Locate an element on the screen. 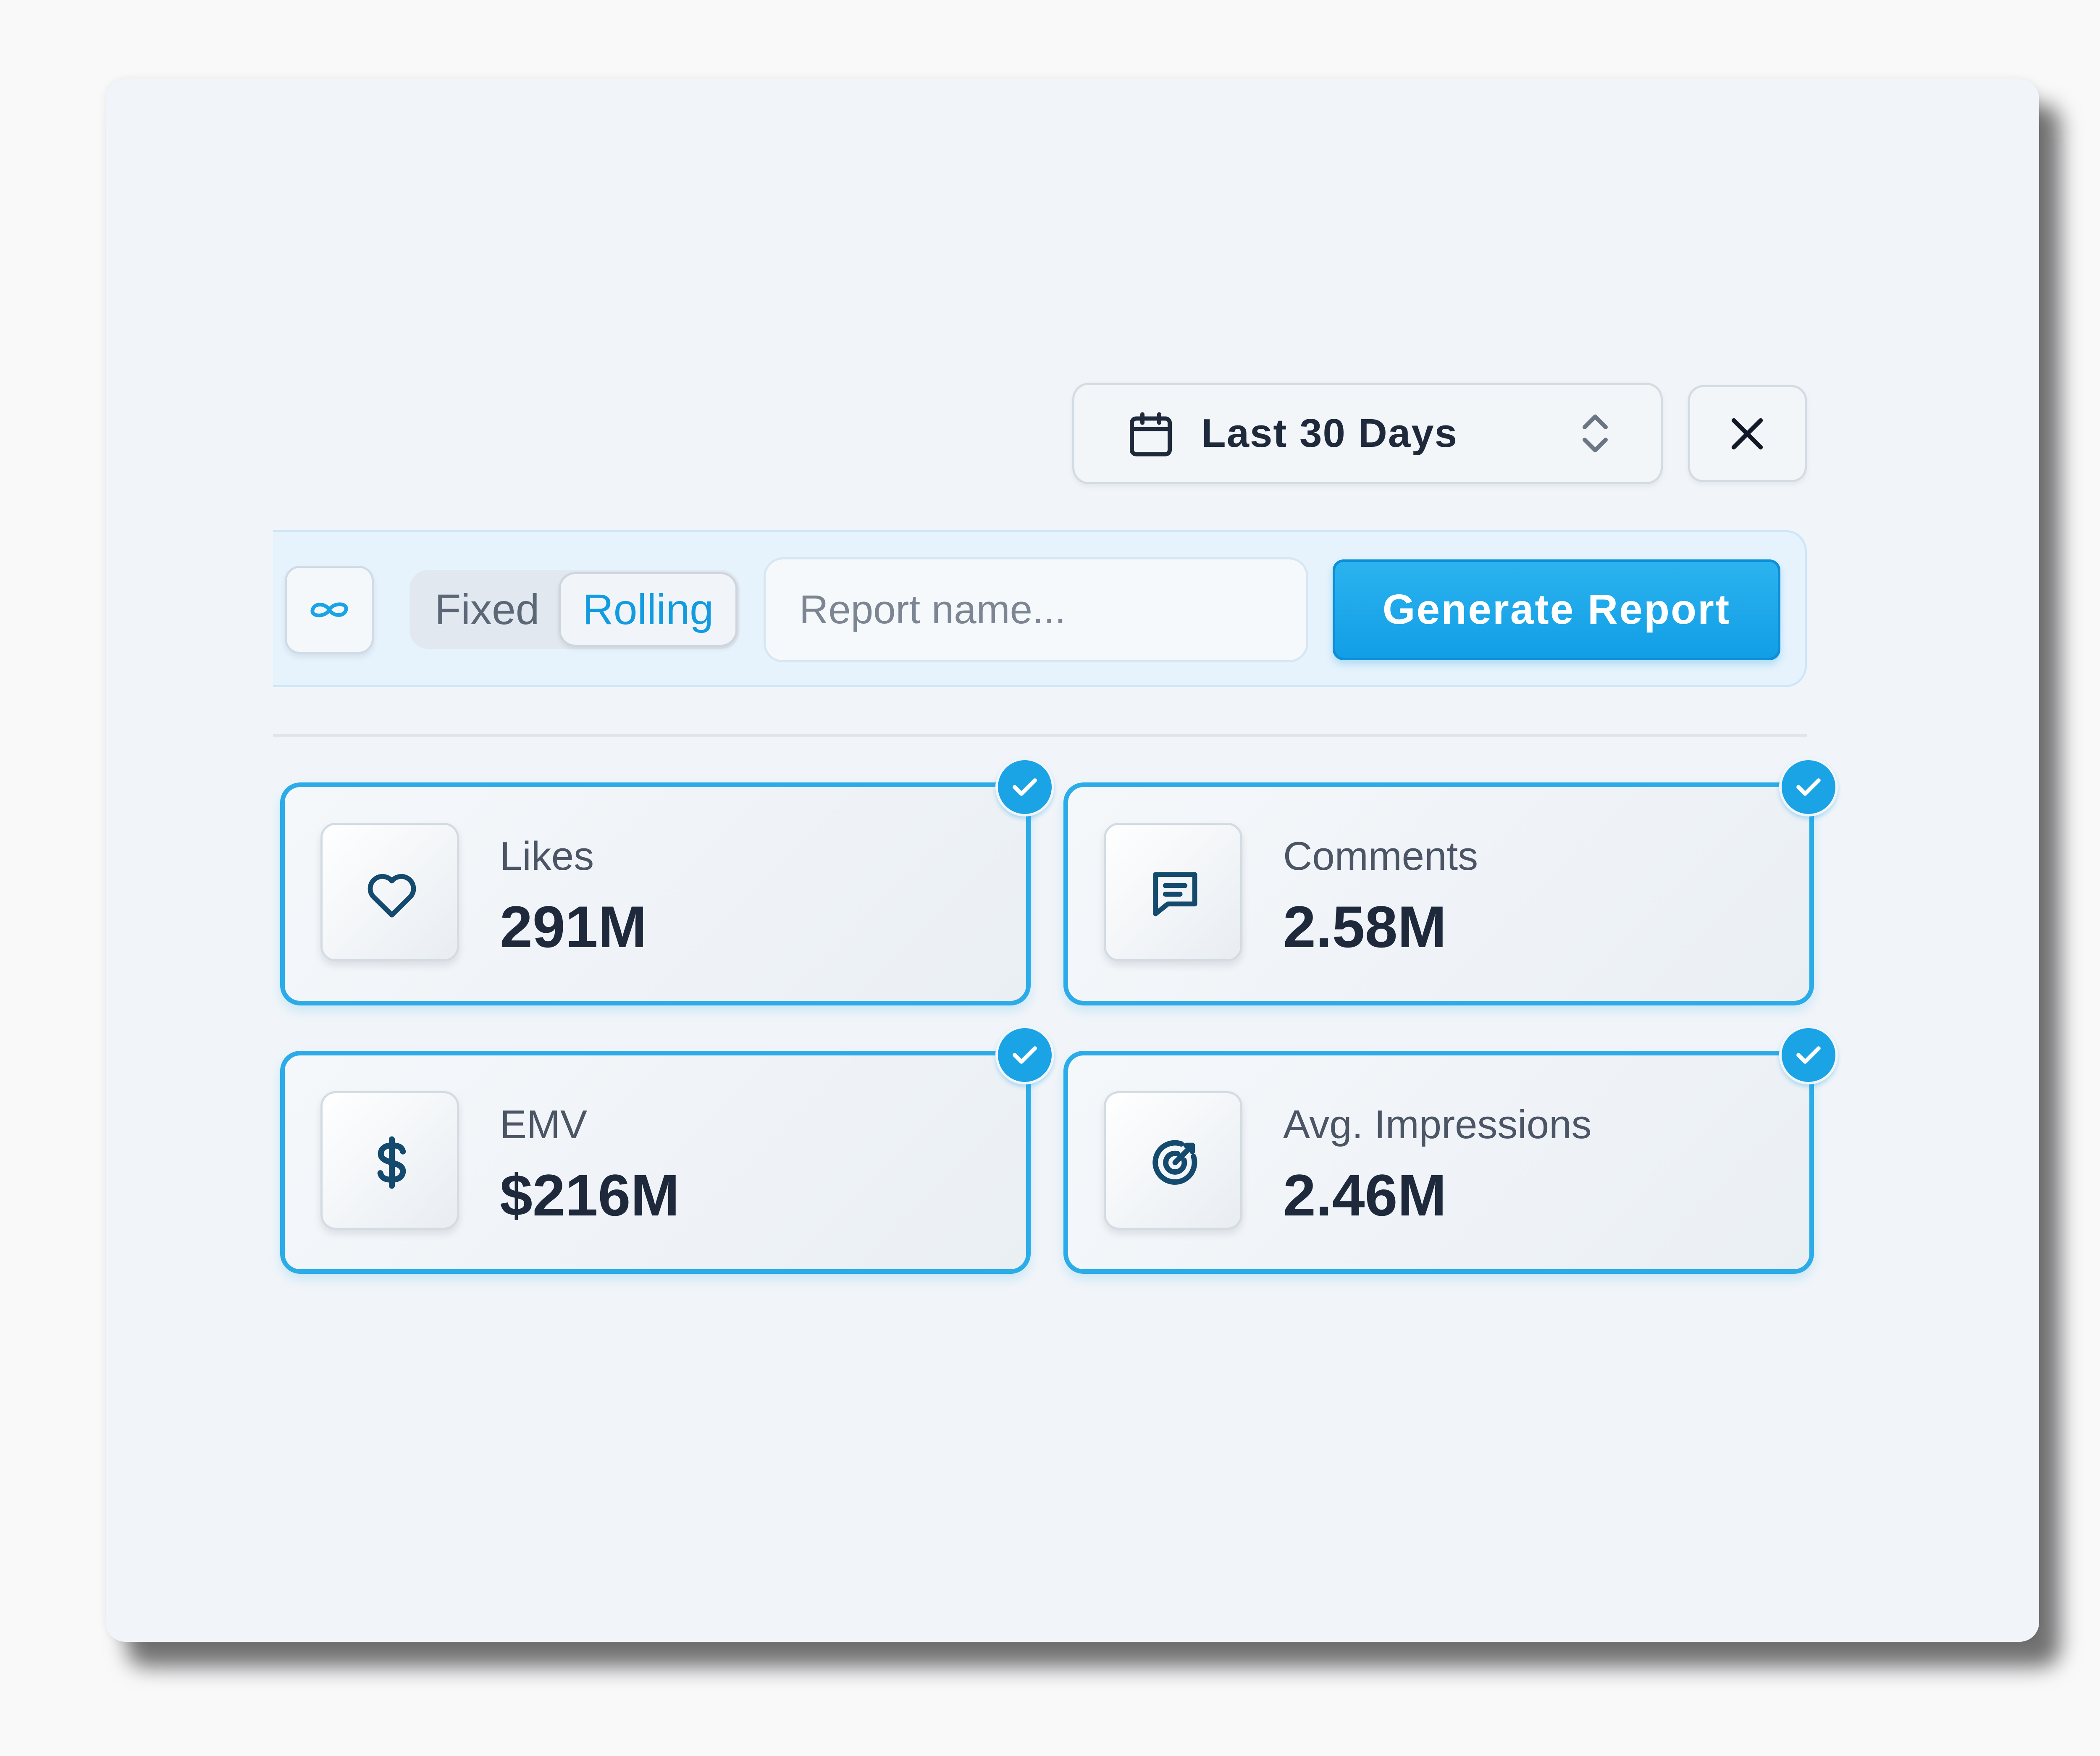  metric-card-comments: Comments 2.58M is located at coordinates (1438, 893).